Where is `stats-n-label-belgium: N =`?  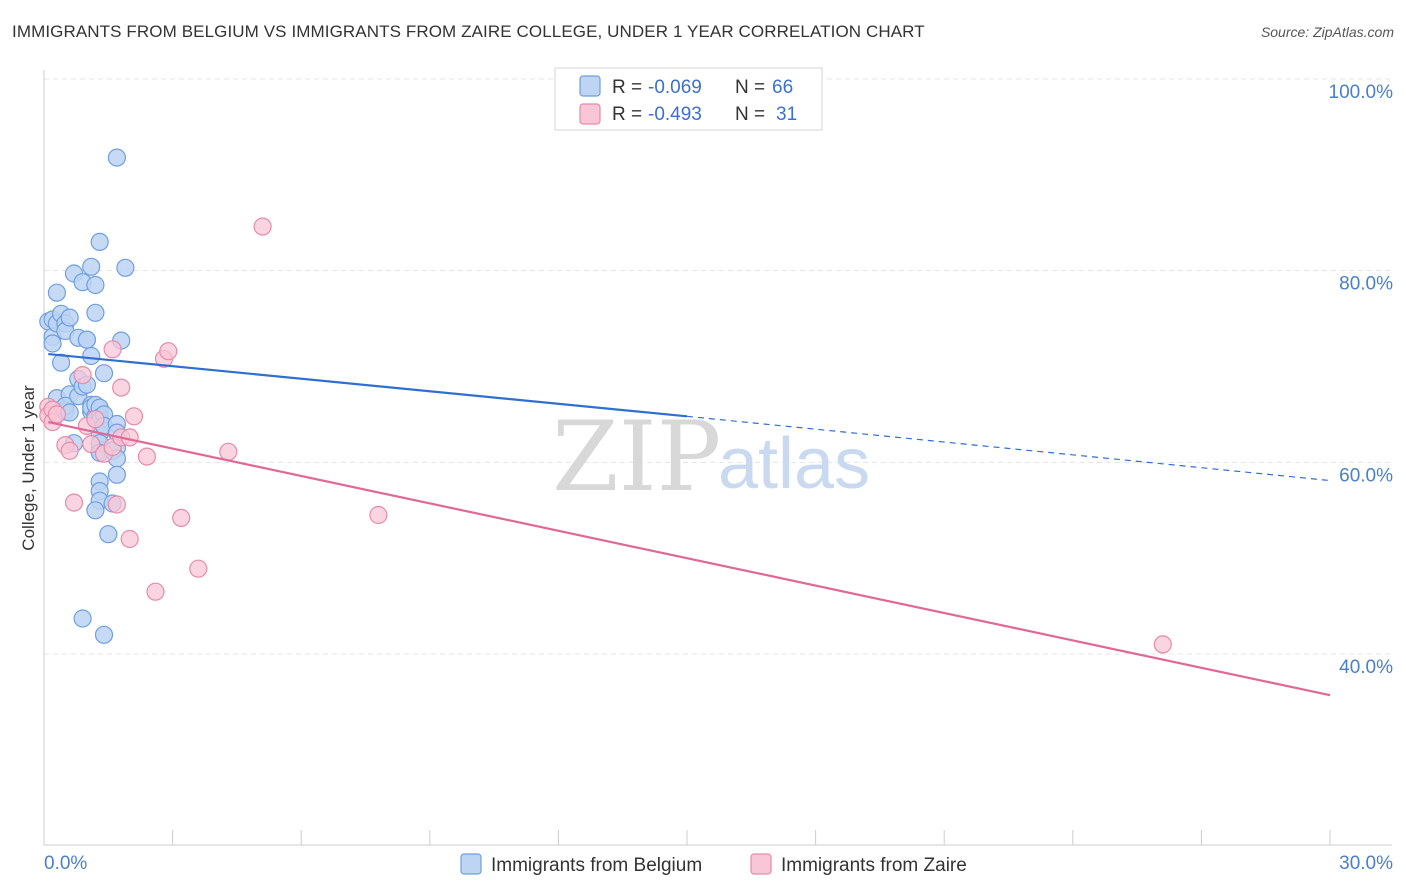 stats-n-label-belgium: N = is located at coordinates (750, 87).